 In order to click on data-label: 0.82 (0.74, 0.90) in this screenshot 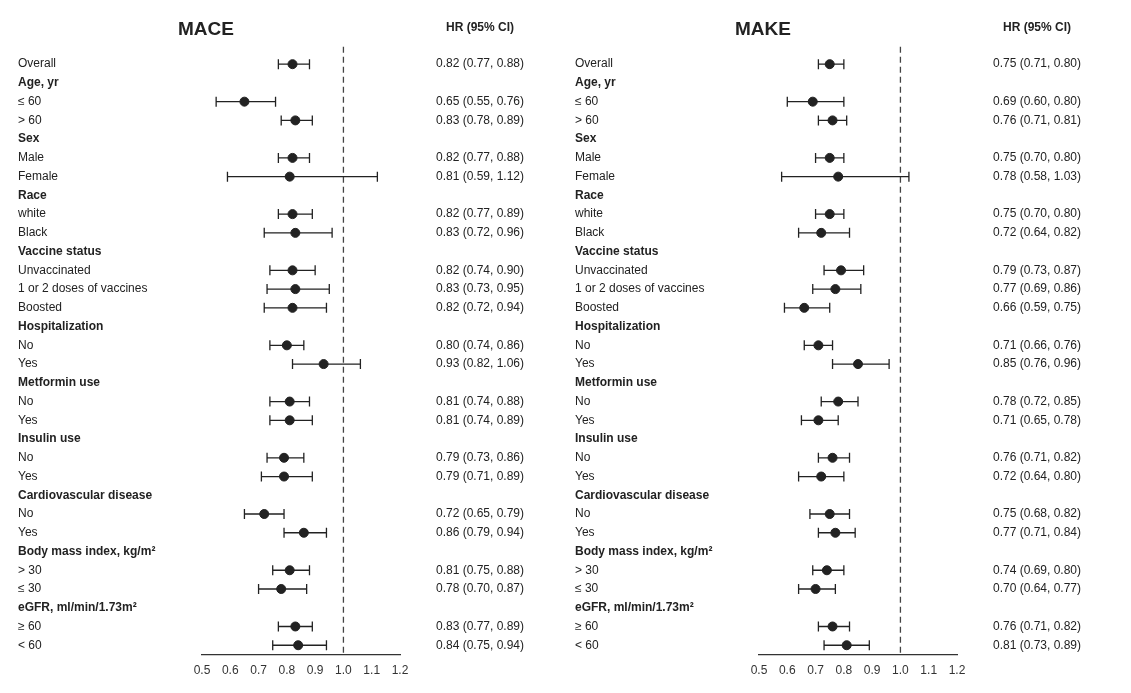, I will do `click(480, 269)`.